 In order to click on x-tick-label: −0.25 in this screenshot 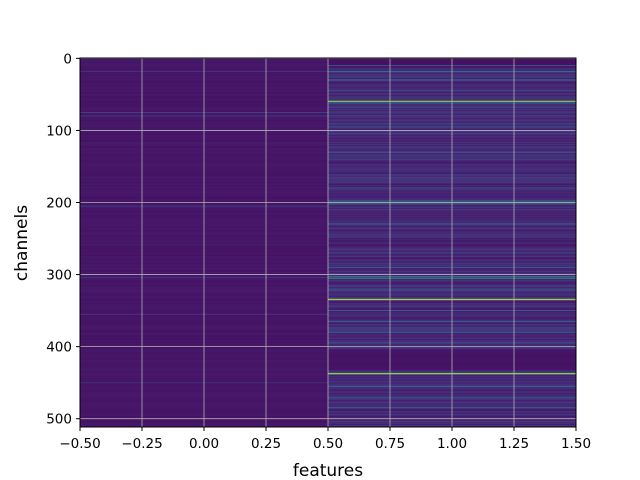, I will do `click(141, 444)`.